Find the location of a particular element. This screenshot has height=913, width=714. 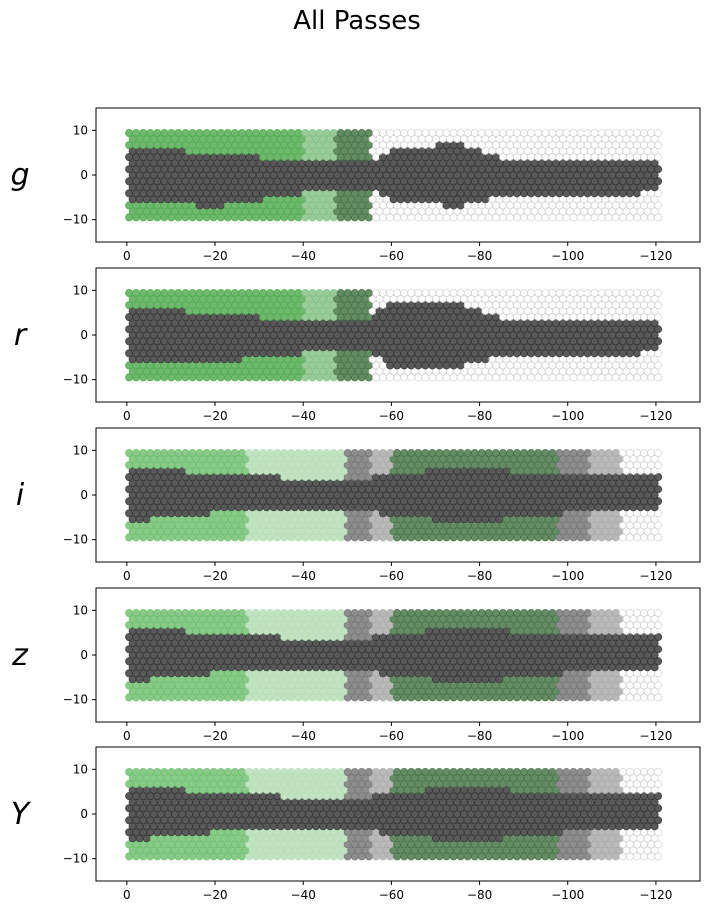

x-tick-label: −60 is located at coordinates (391, 256).